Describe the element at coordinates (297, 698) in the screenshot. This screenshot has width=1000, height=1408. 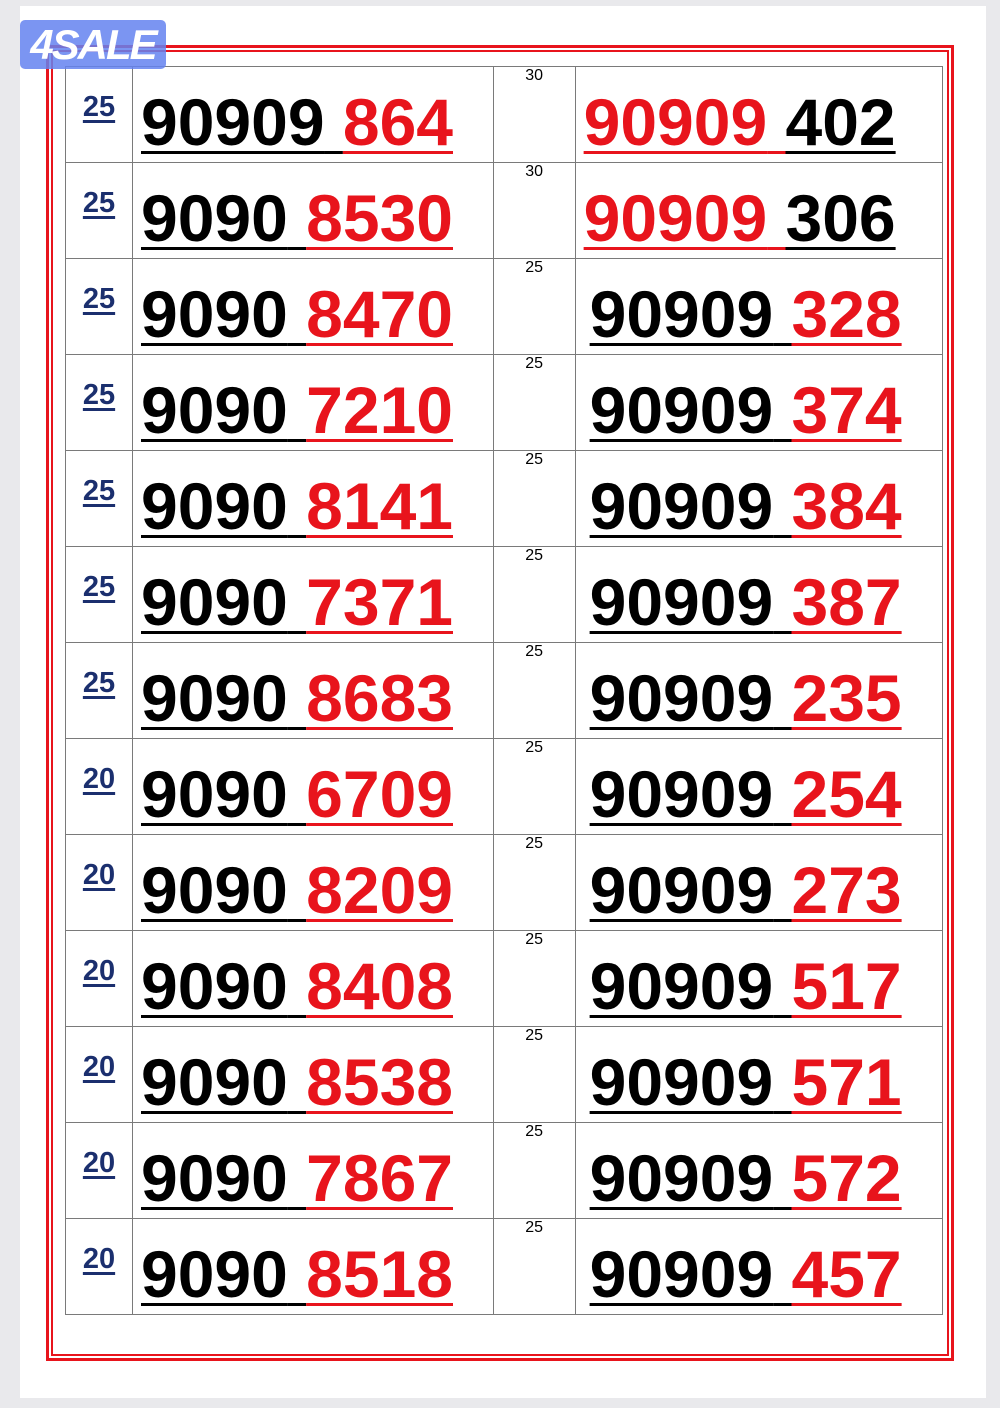
I see `phone-number: 9090 8683` at that location.